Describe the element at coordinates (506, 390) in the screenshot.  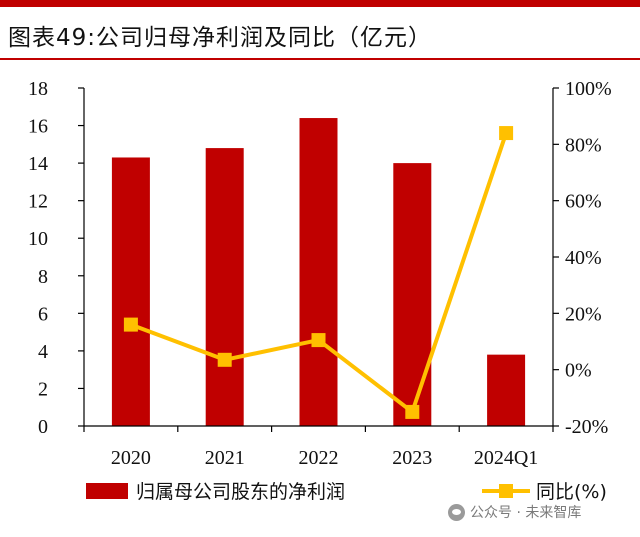
I see `bar-2024Q1` at that location.